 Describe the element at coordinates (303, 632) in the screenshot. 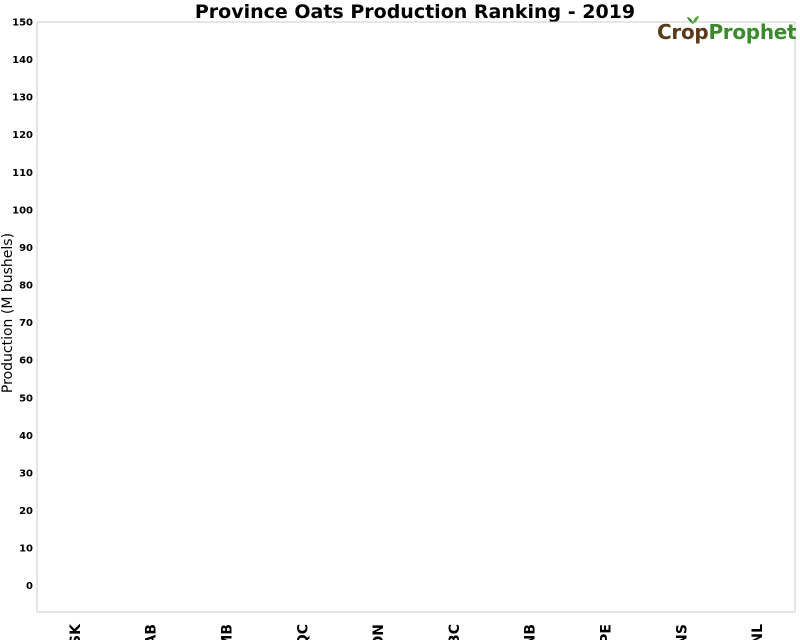

I see `x-tick-label: QC` at that location.